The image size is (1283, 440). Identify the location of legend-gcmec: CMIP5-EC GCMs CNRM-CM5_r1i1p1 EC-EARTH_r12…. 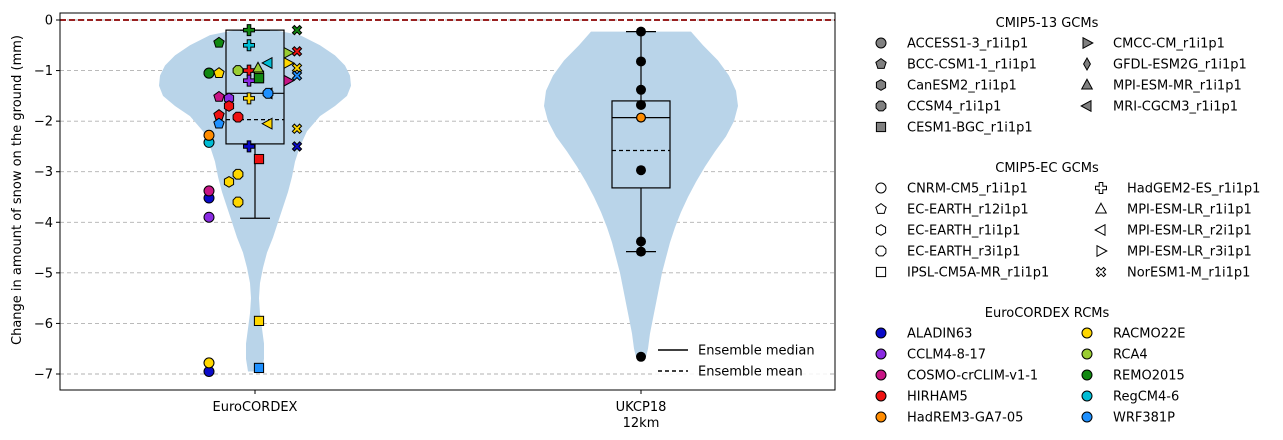
(1067, 221).